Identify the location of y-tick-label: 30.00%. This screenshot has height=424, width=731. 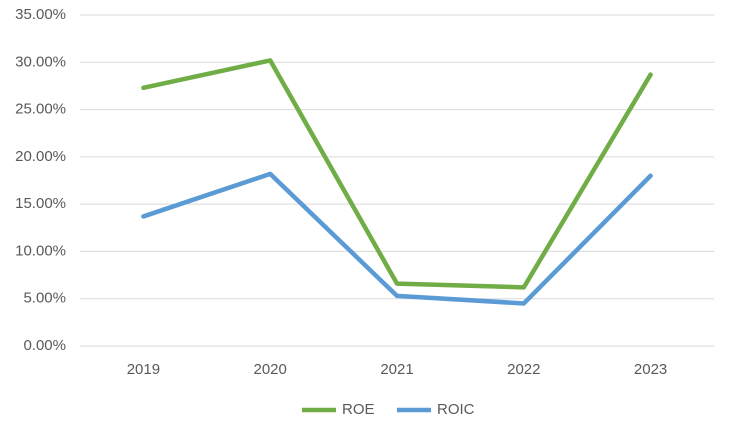
(40, 61).